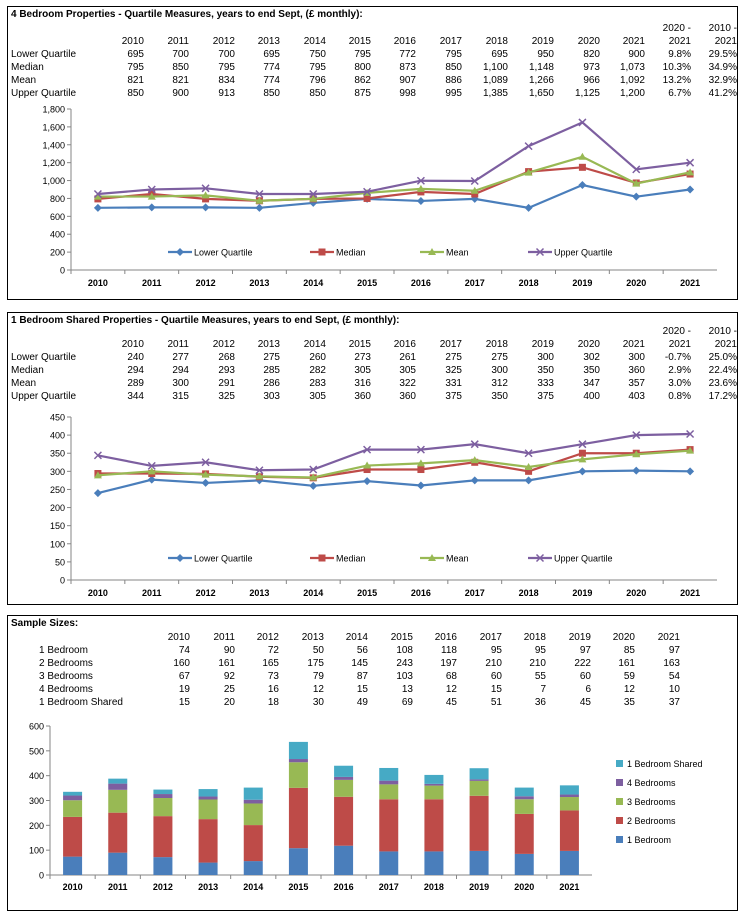 Image resolution: width=746 pixels, height=918 pixels. Describe the element at coordinates (271, 396) in the screenshot. I see `table-cell: 303` at that location.